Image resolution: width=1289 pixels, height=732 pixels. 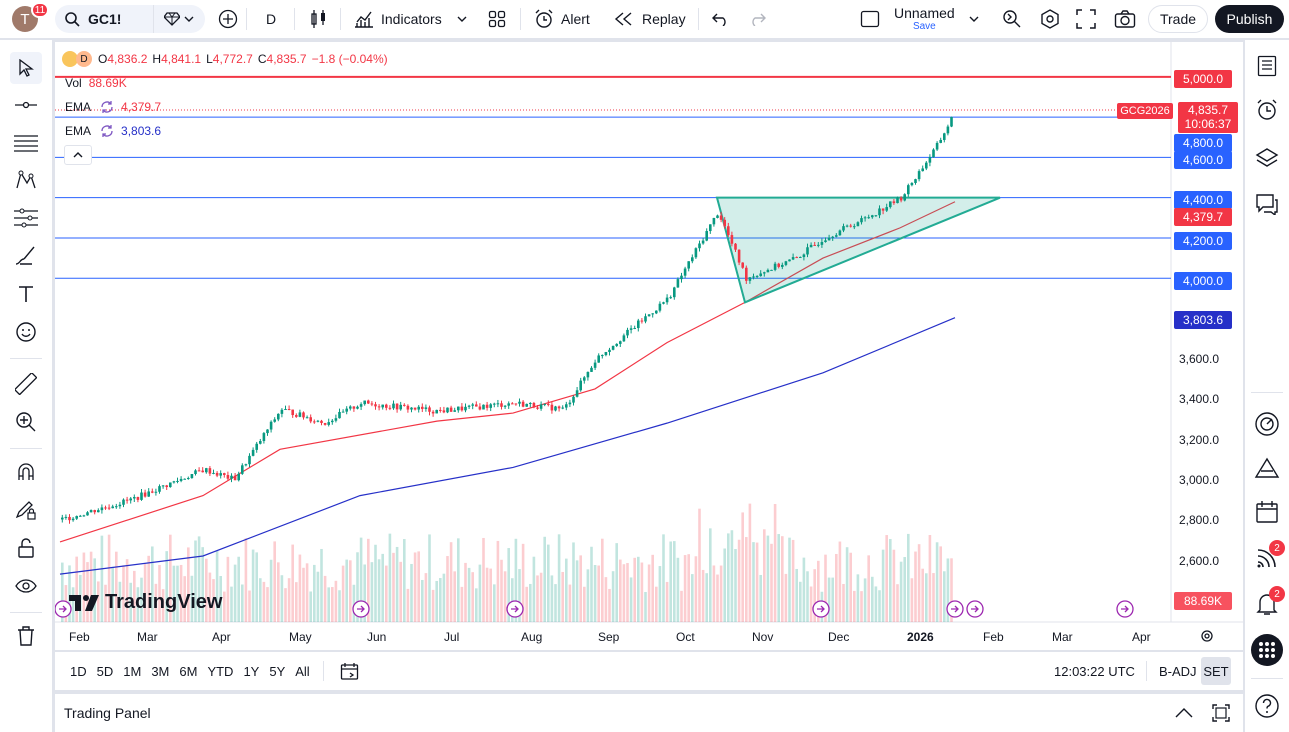 What do you see at coordinates (1184, 713) in the screenshot?
I see `collapse-panel-button` at bounding box center [1184, 713].